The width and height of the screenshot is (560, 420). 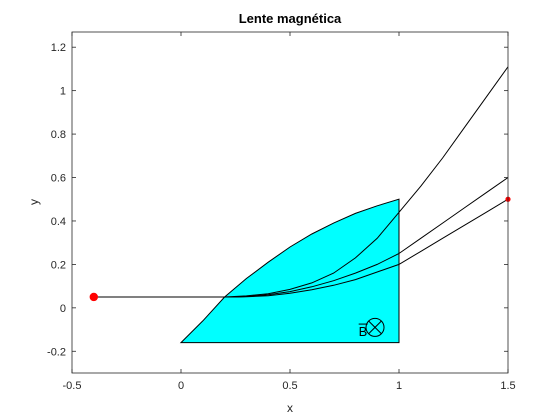 What do you see at coordinates (58, 179) in the screenshot?
I see `y-tick-label: 0.6` at bounding box center [58, 179].